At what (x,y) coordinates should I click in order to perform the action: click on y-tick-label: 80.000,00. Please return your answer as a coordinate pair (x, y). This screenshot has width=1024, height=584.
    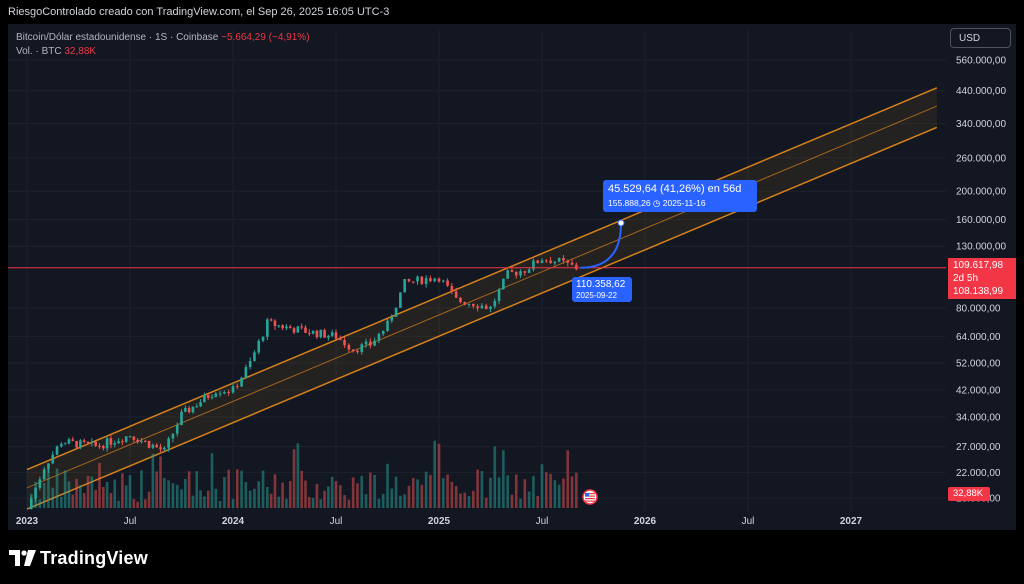
    Looking at the image, I should click on (978, 308).